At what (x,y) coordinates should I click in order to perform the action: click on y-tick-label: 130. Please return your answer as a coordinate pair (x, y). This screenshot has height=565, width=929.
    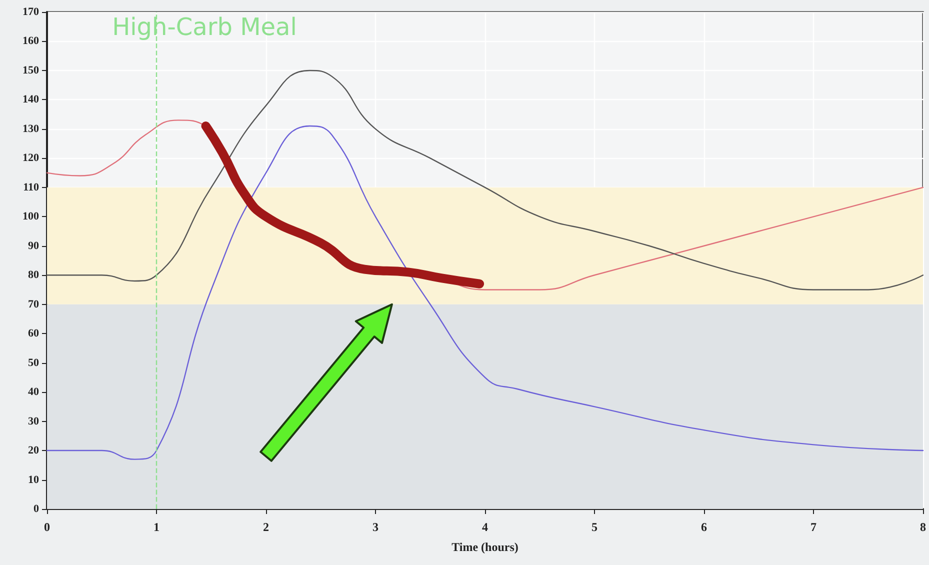
    Looking at the image, I should click on (31, 128).